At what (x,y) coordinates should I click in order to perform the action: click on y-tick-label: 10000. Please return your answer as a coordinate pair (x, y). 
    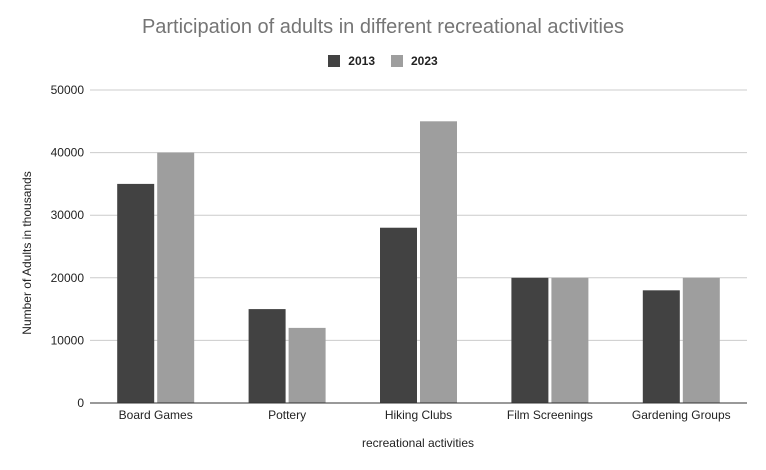
    Looking at the image, I should click on (68, 340).